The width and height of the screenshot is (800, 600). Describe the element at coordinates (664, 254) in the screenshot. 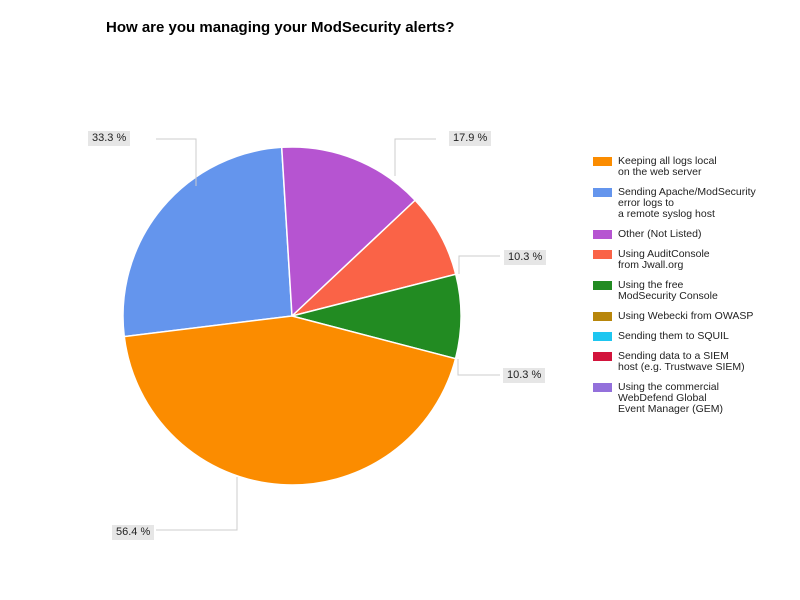

I see `legend-label: Using AuditConsole` at that location.